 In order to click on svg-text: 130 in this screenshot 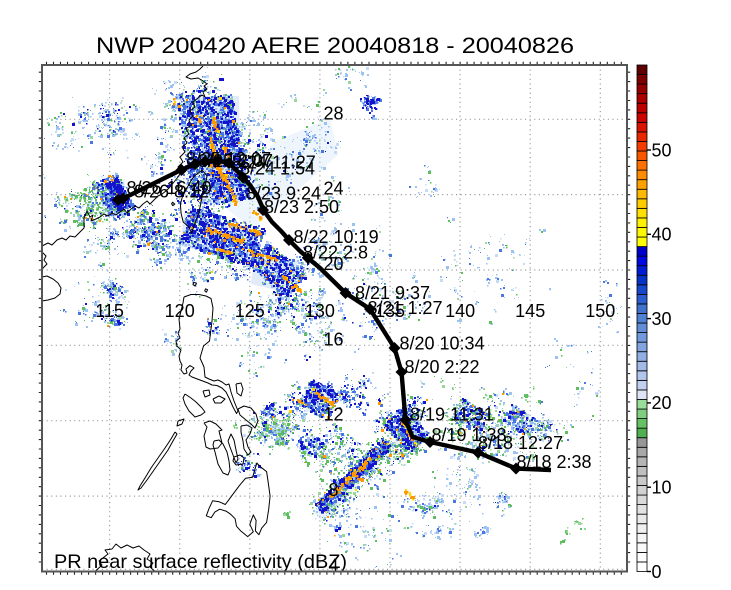, I will do `click(320, 311)`.